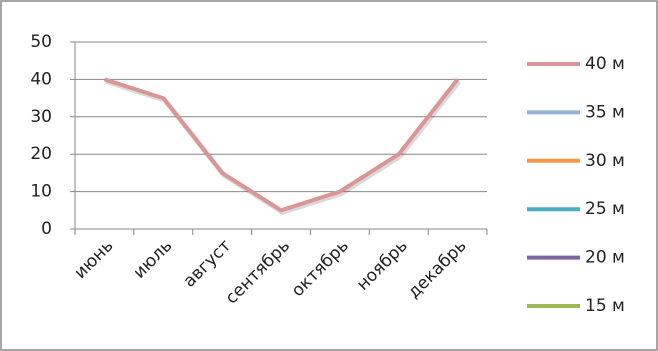 The image size is (658, 351). I want to click on legend-label: 15 м, so click(605, 306).